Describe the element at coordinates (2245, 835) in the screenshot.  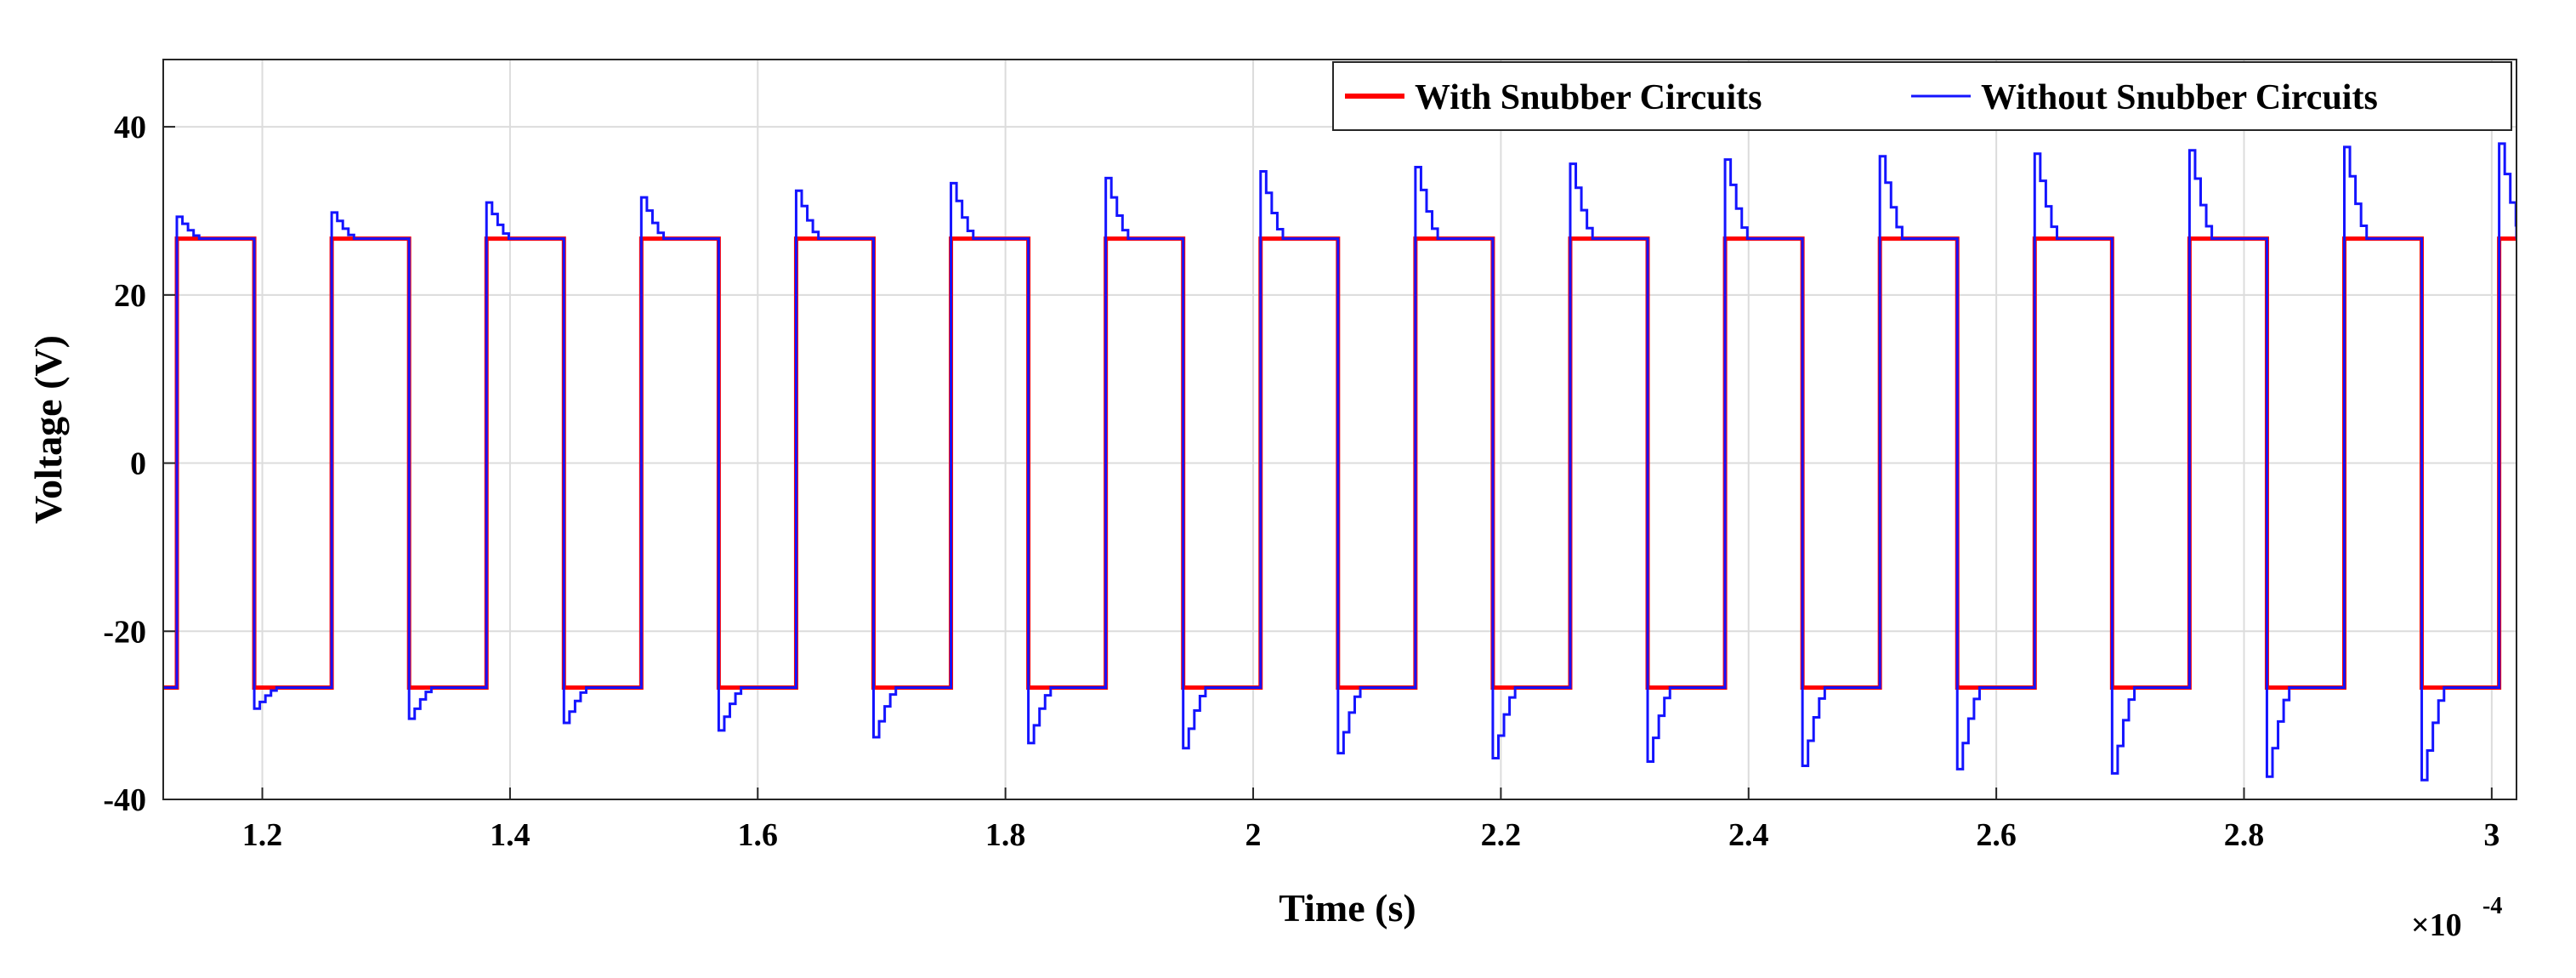
I see `x-tick-label: 2.8` at that location.